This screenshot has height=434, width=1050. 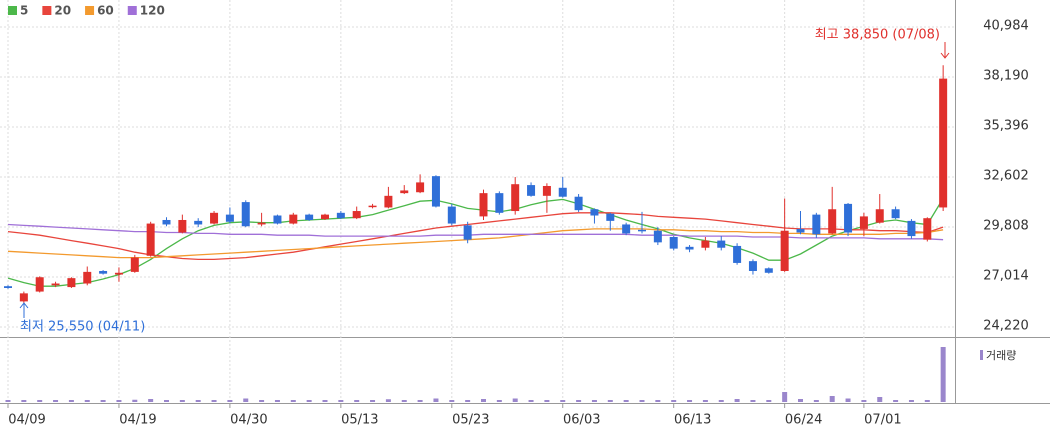 What do you see at coordinates (692, 420) in the screenshot?
I see `x-tick-label: 06/13` at bounding box center [692, 420].